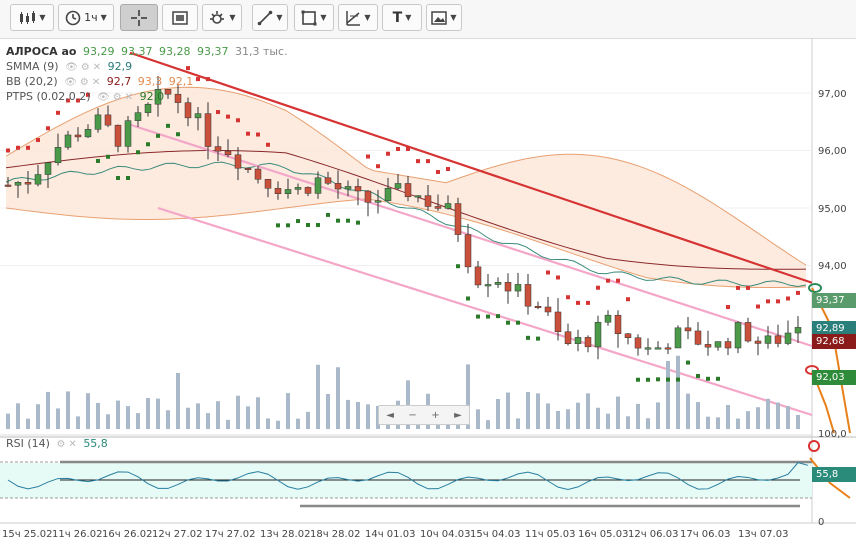  I want to click on time-tick: 12ч 06.03, so click(653, 534).